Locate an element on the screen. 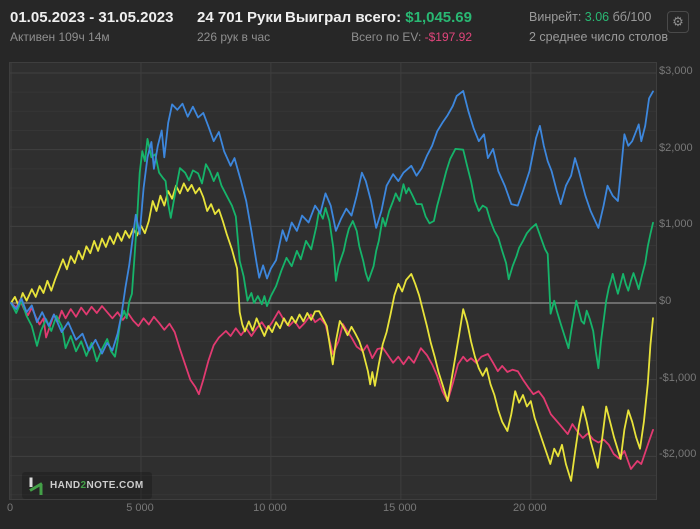 This screenshot has height=529, width=700. active-time: Активен 109ч 14м is located at coordinates (60, 37).